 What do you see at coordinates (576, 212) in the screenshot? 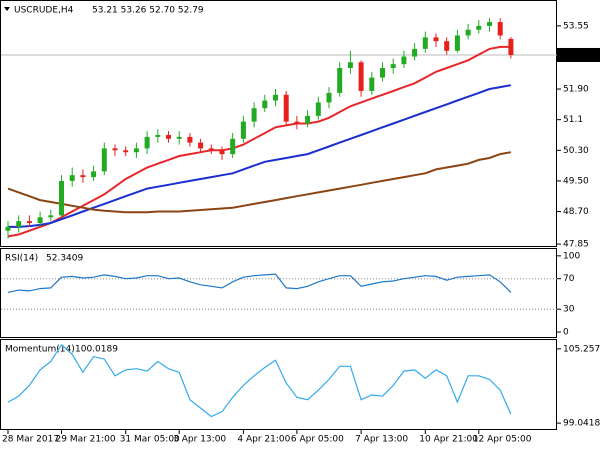
I see `y-tick-label: 48.70` at bounding box center [576, 212].